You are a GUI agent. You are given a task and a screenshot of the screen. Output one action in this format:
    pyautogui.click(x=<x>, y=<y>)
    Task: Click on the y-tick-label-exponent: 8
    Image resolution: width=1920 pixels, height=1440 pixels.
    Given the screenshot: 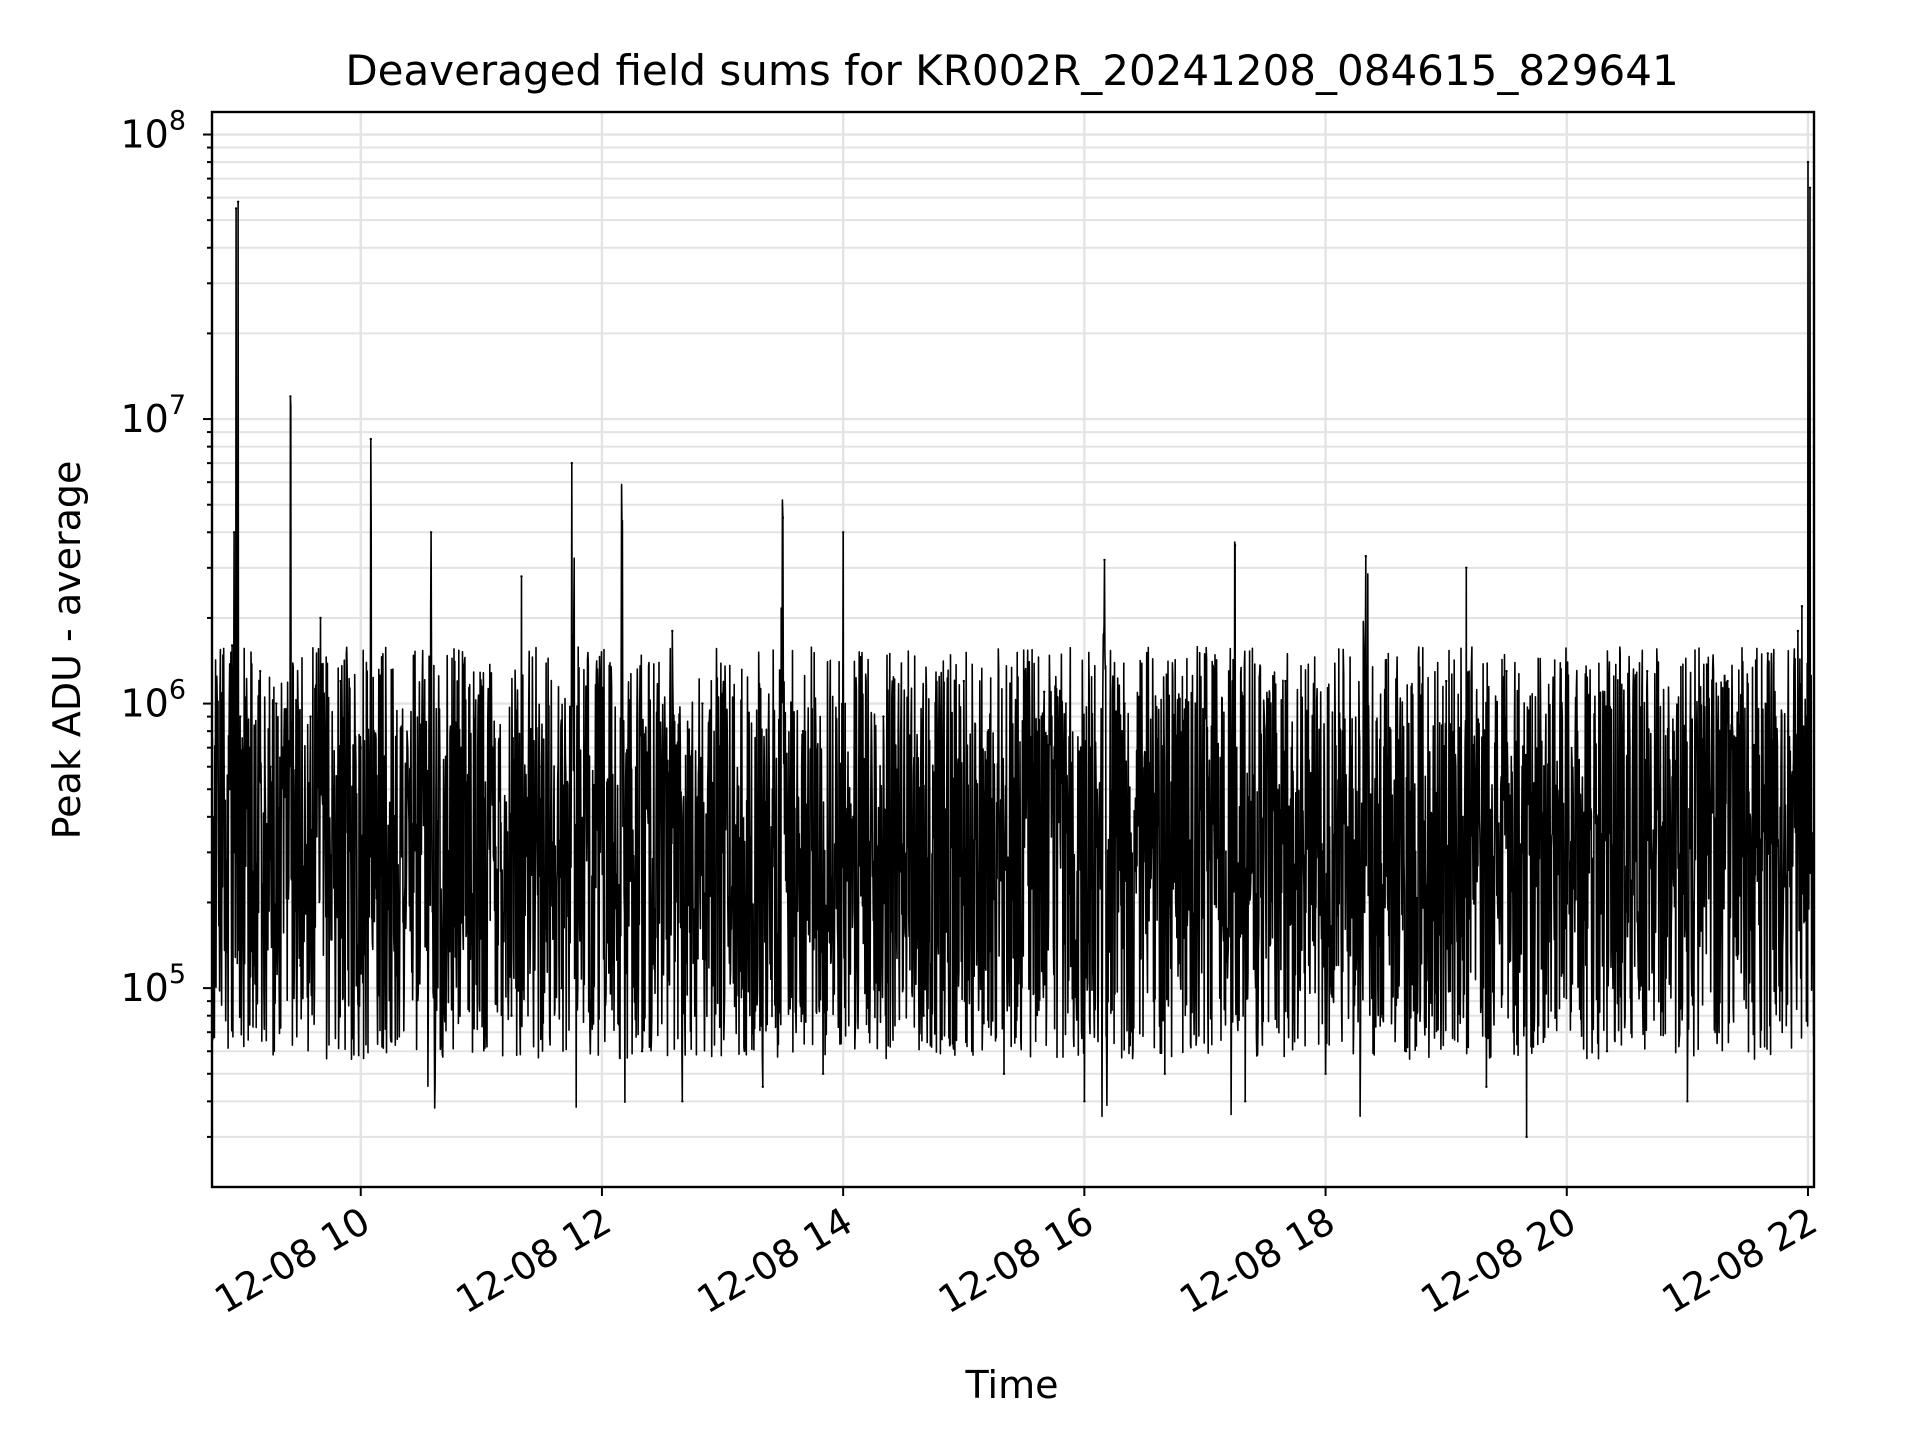 What is the action you would take?
    pyautogui.click(x=177, y=121)
    